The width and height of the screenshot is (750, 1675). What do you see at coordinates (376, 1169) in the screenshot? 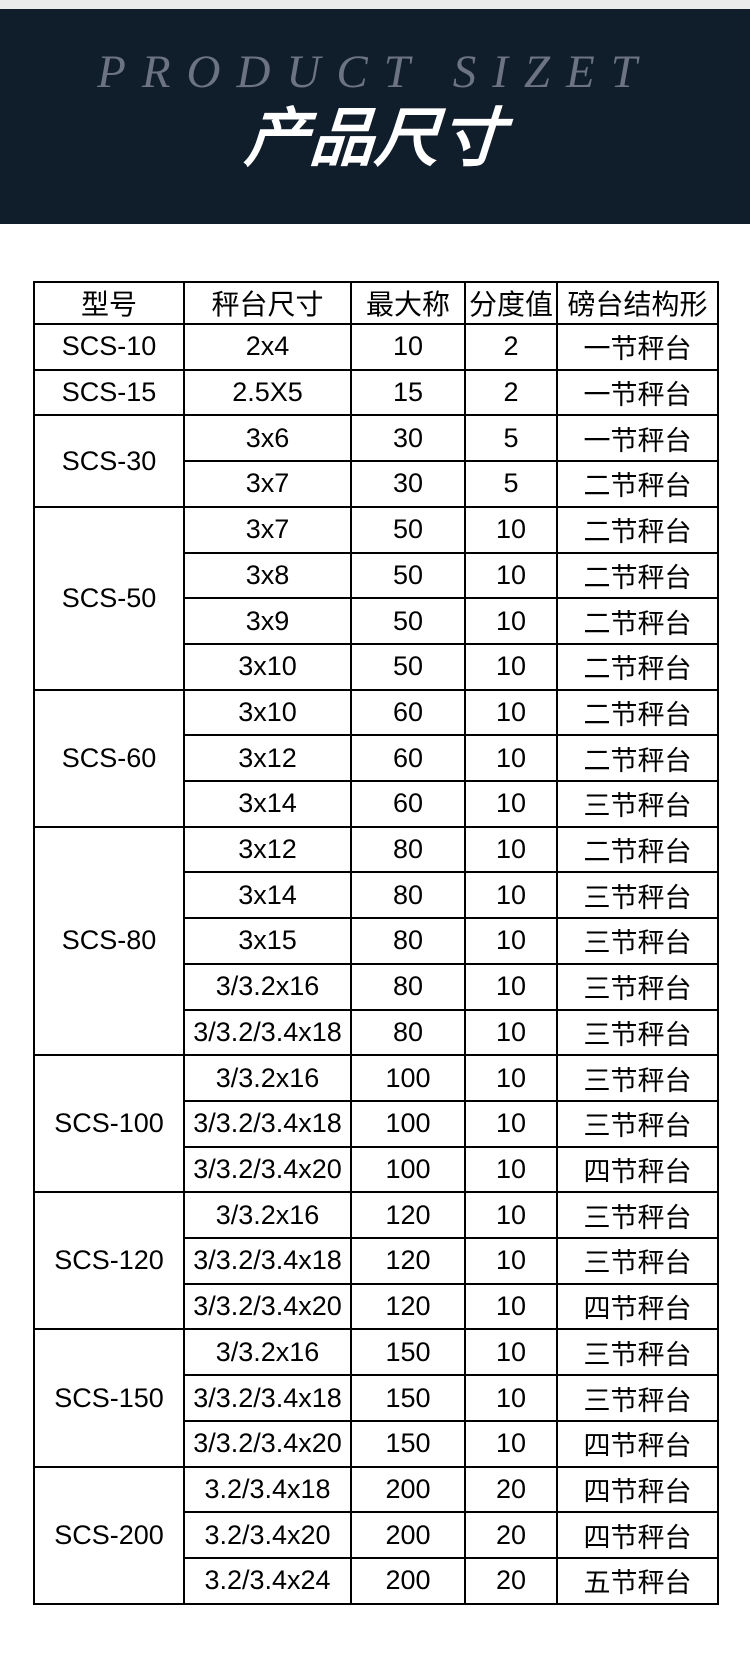
I see `table-row: 3/3.2/3.4x20 100 10 四节秤台` at bounding box center [376, 1169].